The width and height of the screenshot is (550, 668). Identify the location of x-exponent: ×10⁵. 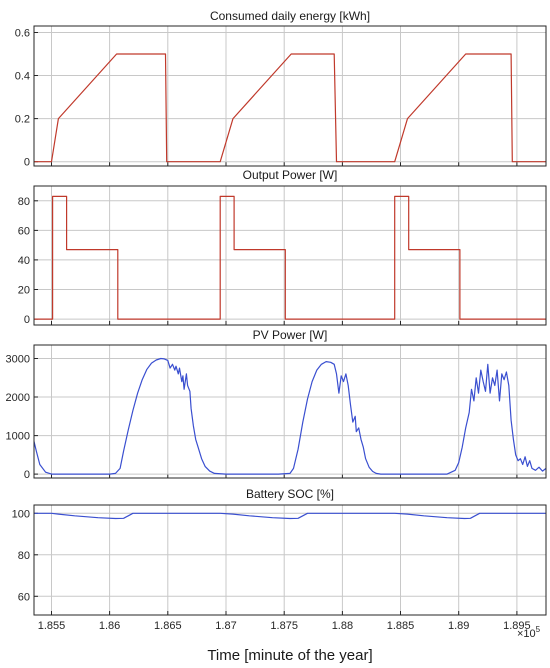
(529, 632).